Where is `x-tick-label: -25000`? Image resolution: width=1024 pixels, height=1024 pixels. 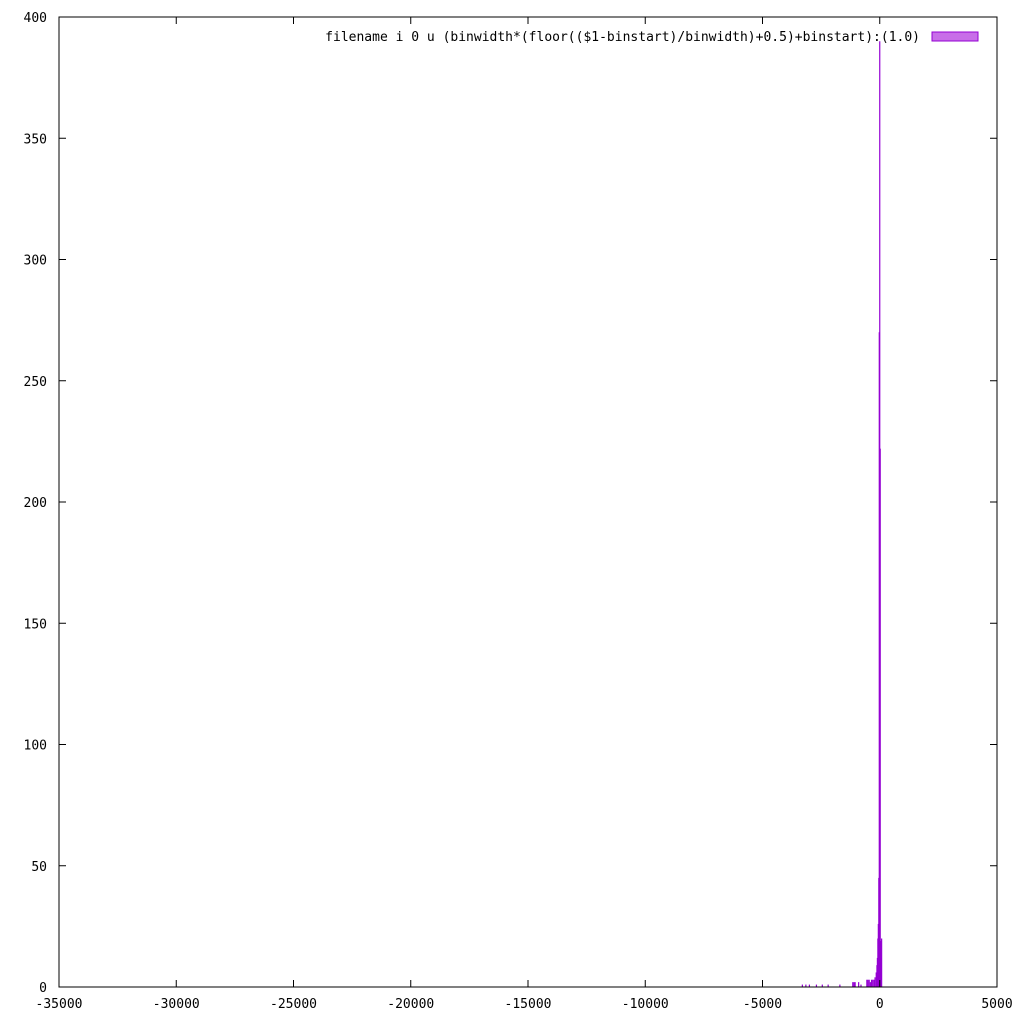 x-tick-label: -25000 is located at coordinates (293, 1004).